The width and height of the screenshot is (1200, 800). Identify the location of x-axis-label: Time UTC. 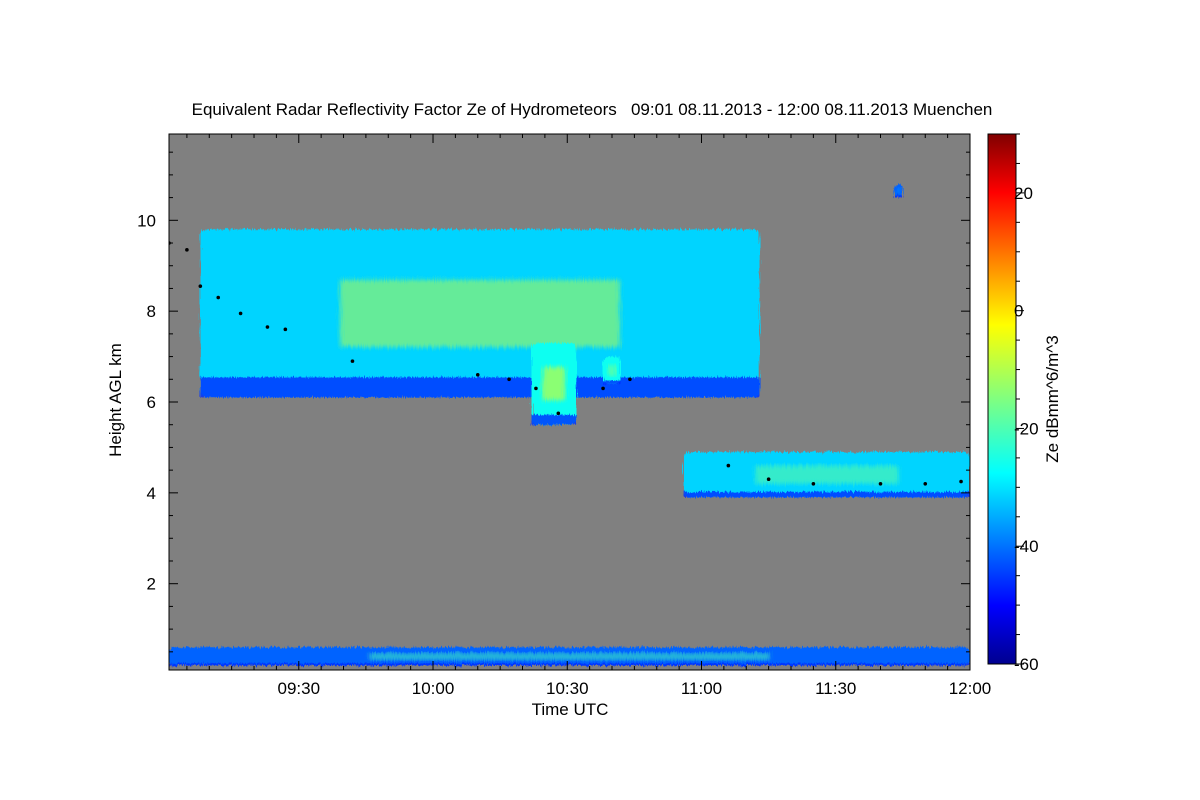
(570, 709).